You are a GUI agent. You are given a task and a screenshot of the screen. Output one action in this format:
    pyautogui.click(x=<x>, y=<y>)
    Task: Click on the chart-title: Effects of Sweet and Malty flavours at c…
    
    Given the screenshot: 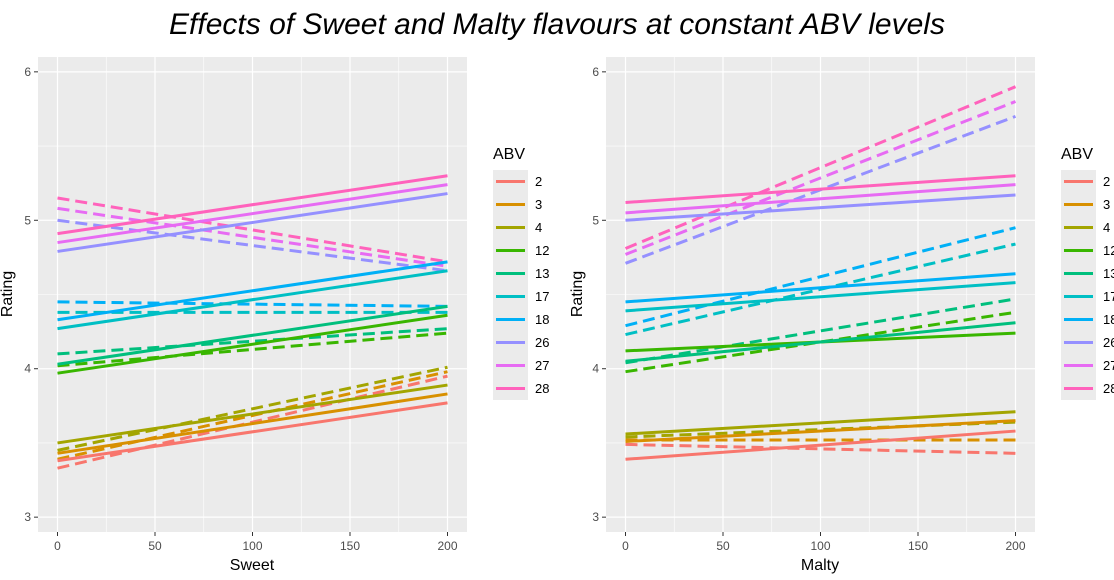 What is the action you would take?
    pyautogui.click(x=557, y=24)
    